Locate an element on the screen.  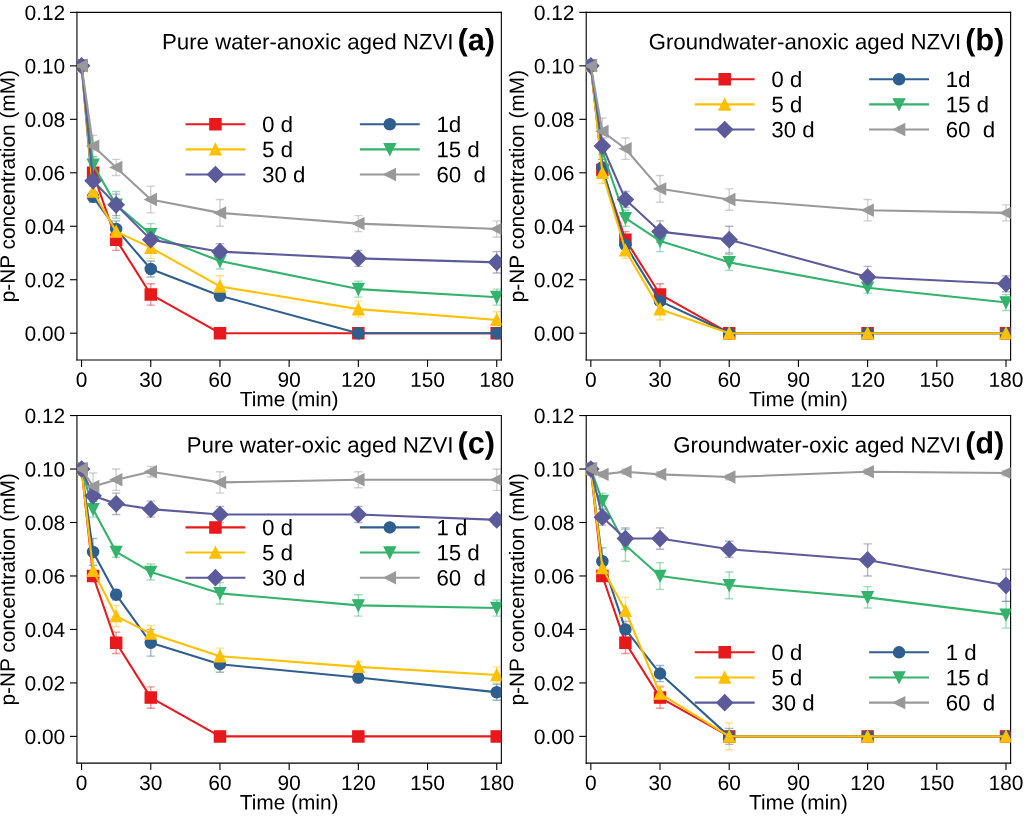
annotation: (b) is located at coordinates (984, 42).